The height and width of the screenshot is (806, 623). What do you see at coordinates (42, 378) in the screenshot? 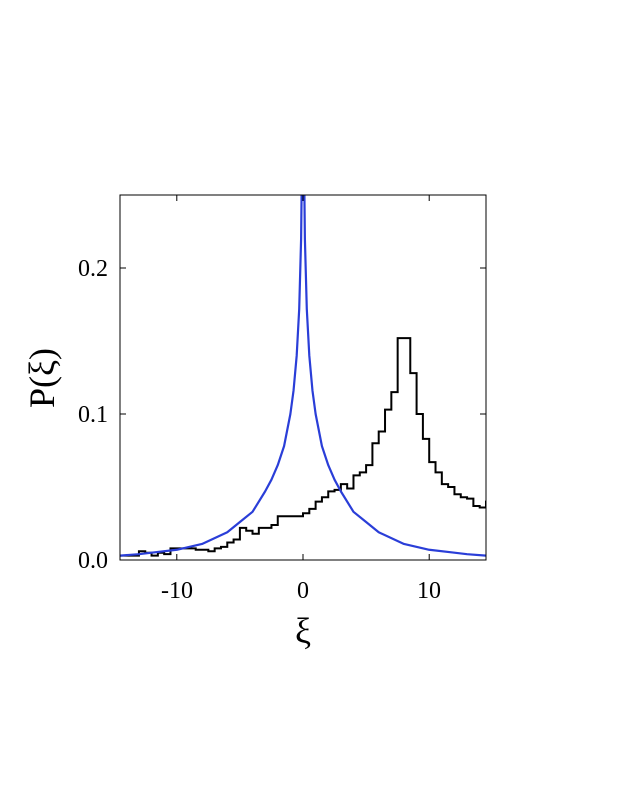
I see `y-axis-label: P(ξ)` at bounding box center [42, 378].